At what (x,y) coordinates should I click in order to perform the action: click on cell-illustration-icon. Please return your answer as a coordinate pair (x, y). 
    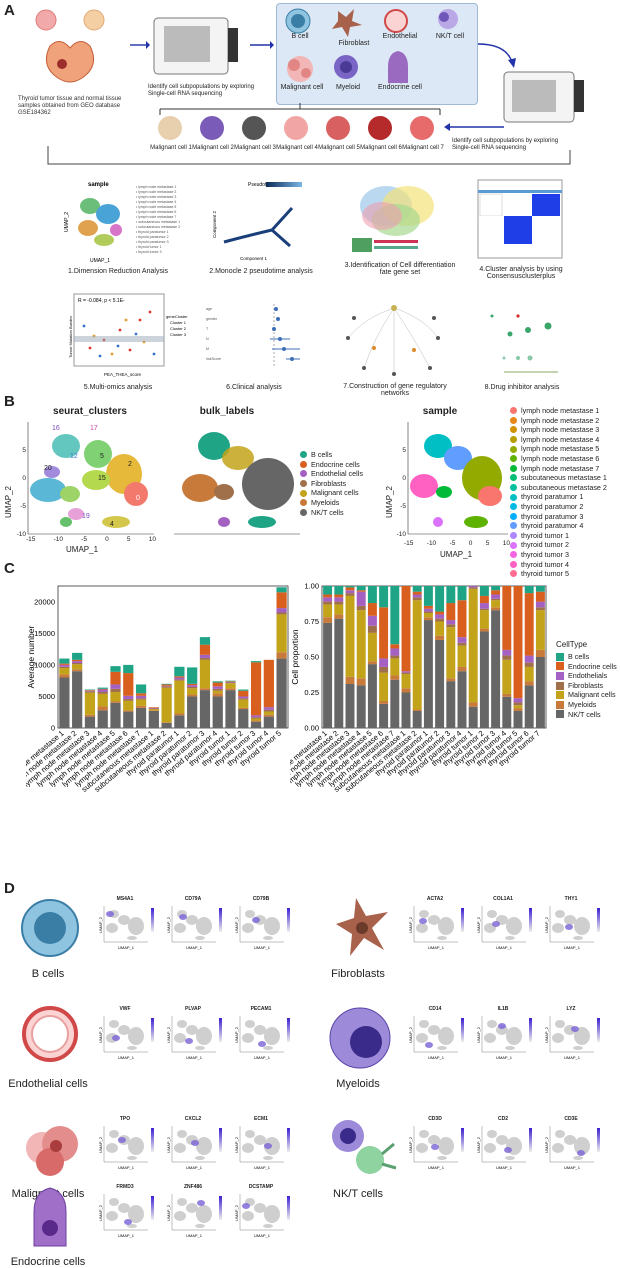
    Looking at the image, I should click on (52, 1151).